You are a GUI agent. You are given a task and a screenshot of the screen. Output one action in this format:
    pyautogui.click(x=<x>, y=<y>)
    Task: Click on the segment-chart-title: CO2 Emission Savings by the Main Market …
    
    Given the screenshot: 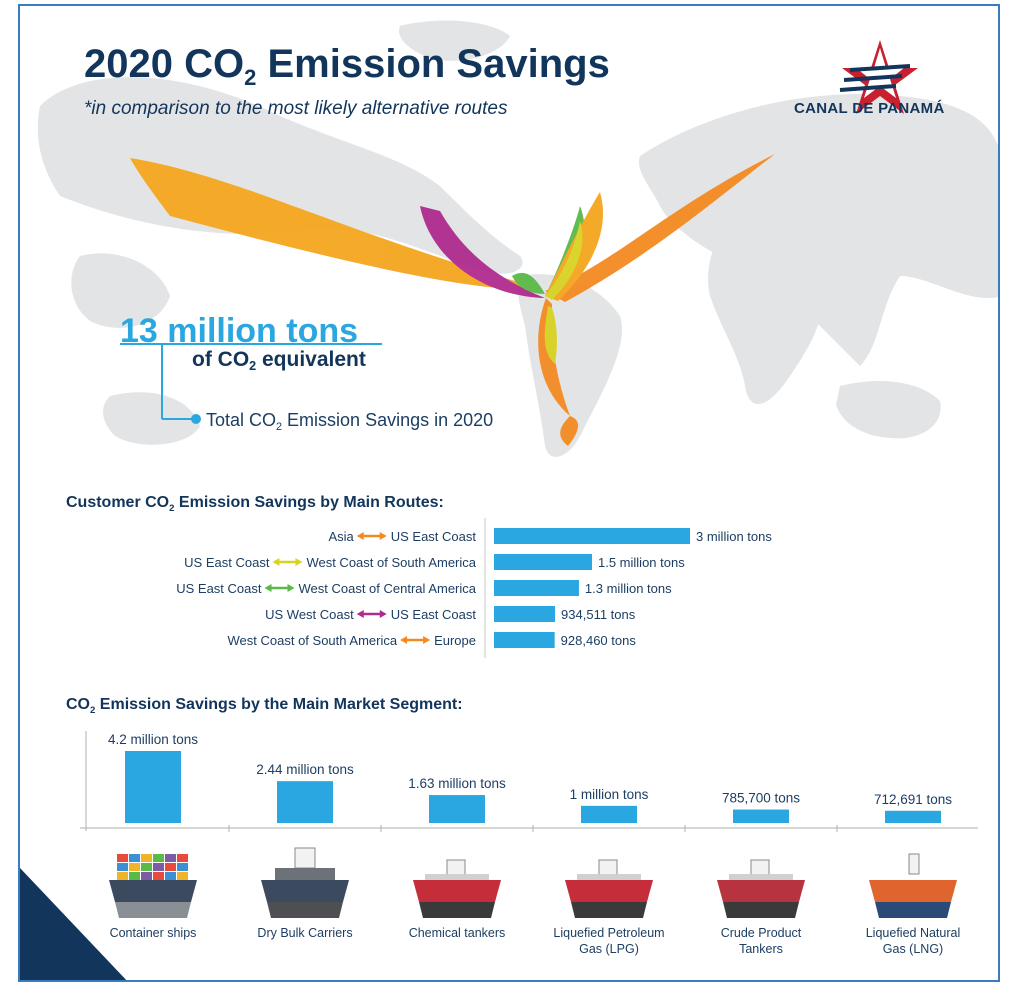 What is the action you would take?
    pyautogui.click(x=264, y=706)
    